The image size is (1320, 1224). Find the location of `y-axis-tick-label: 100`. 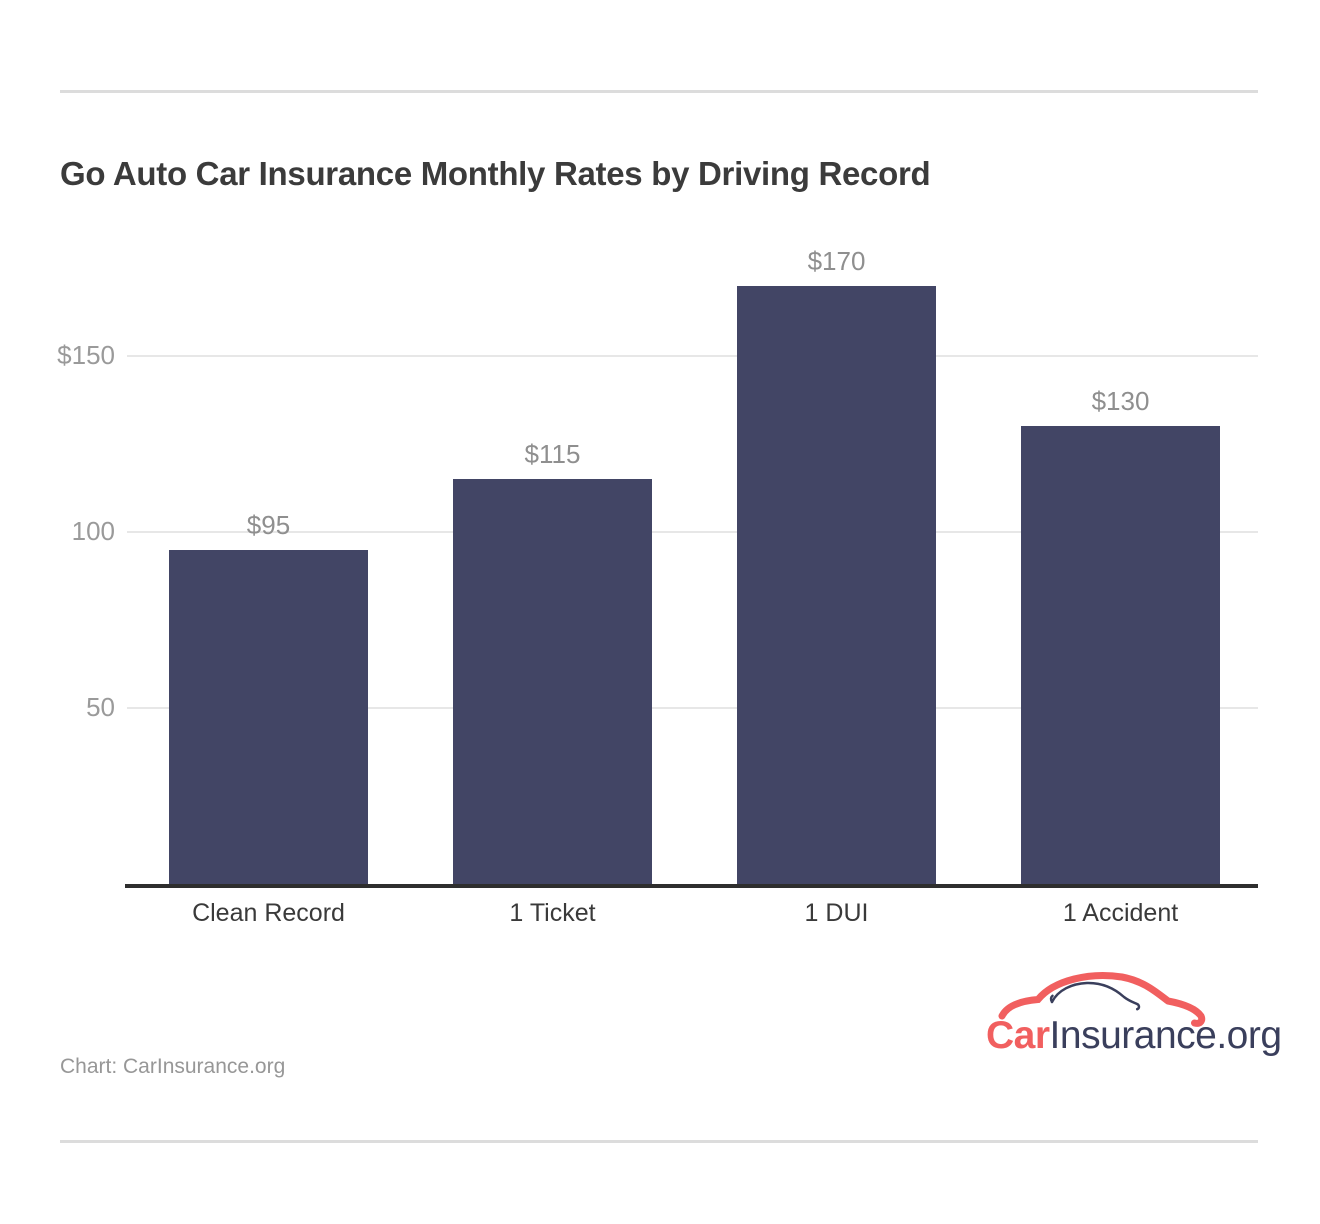

y-axis-tick-label: 100 is located at coordinates (93, 531).